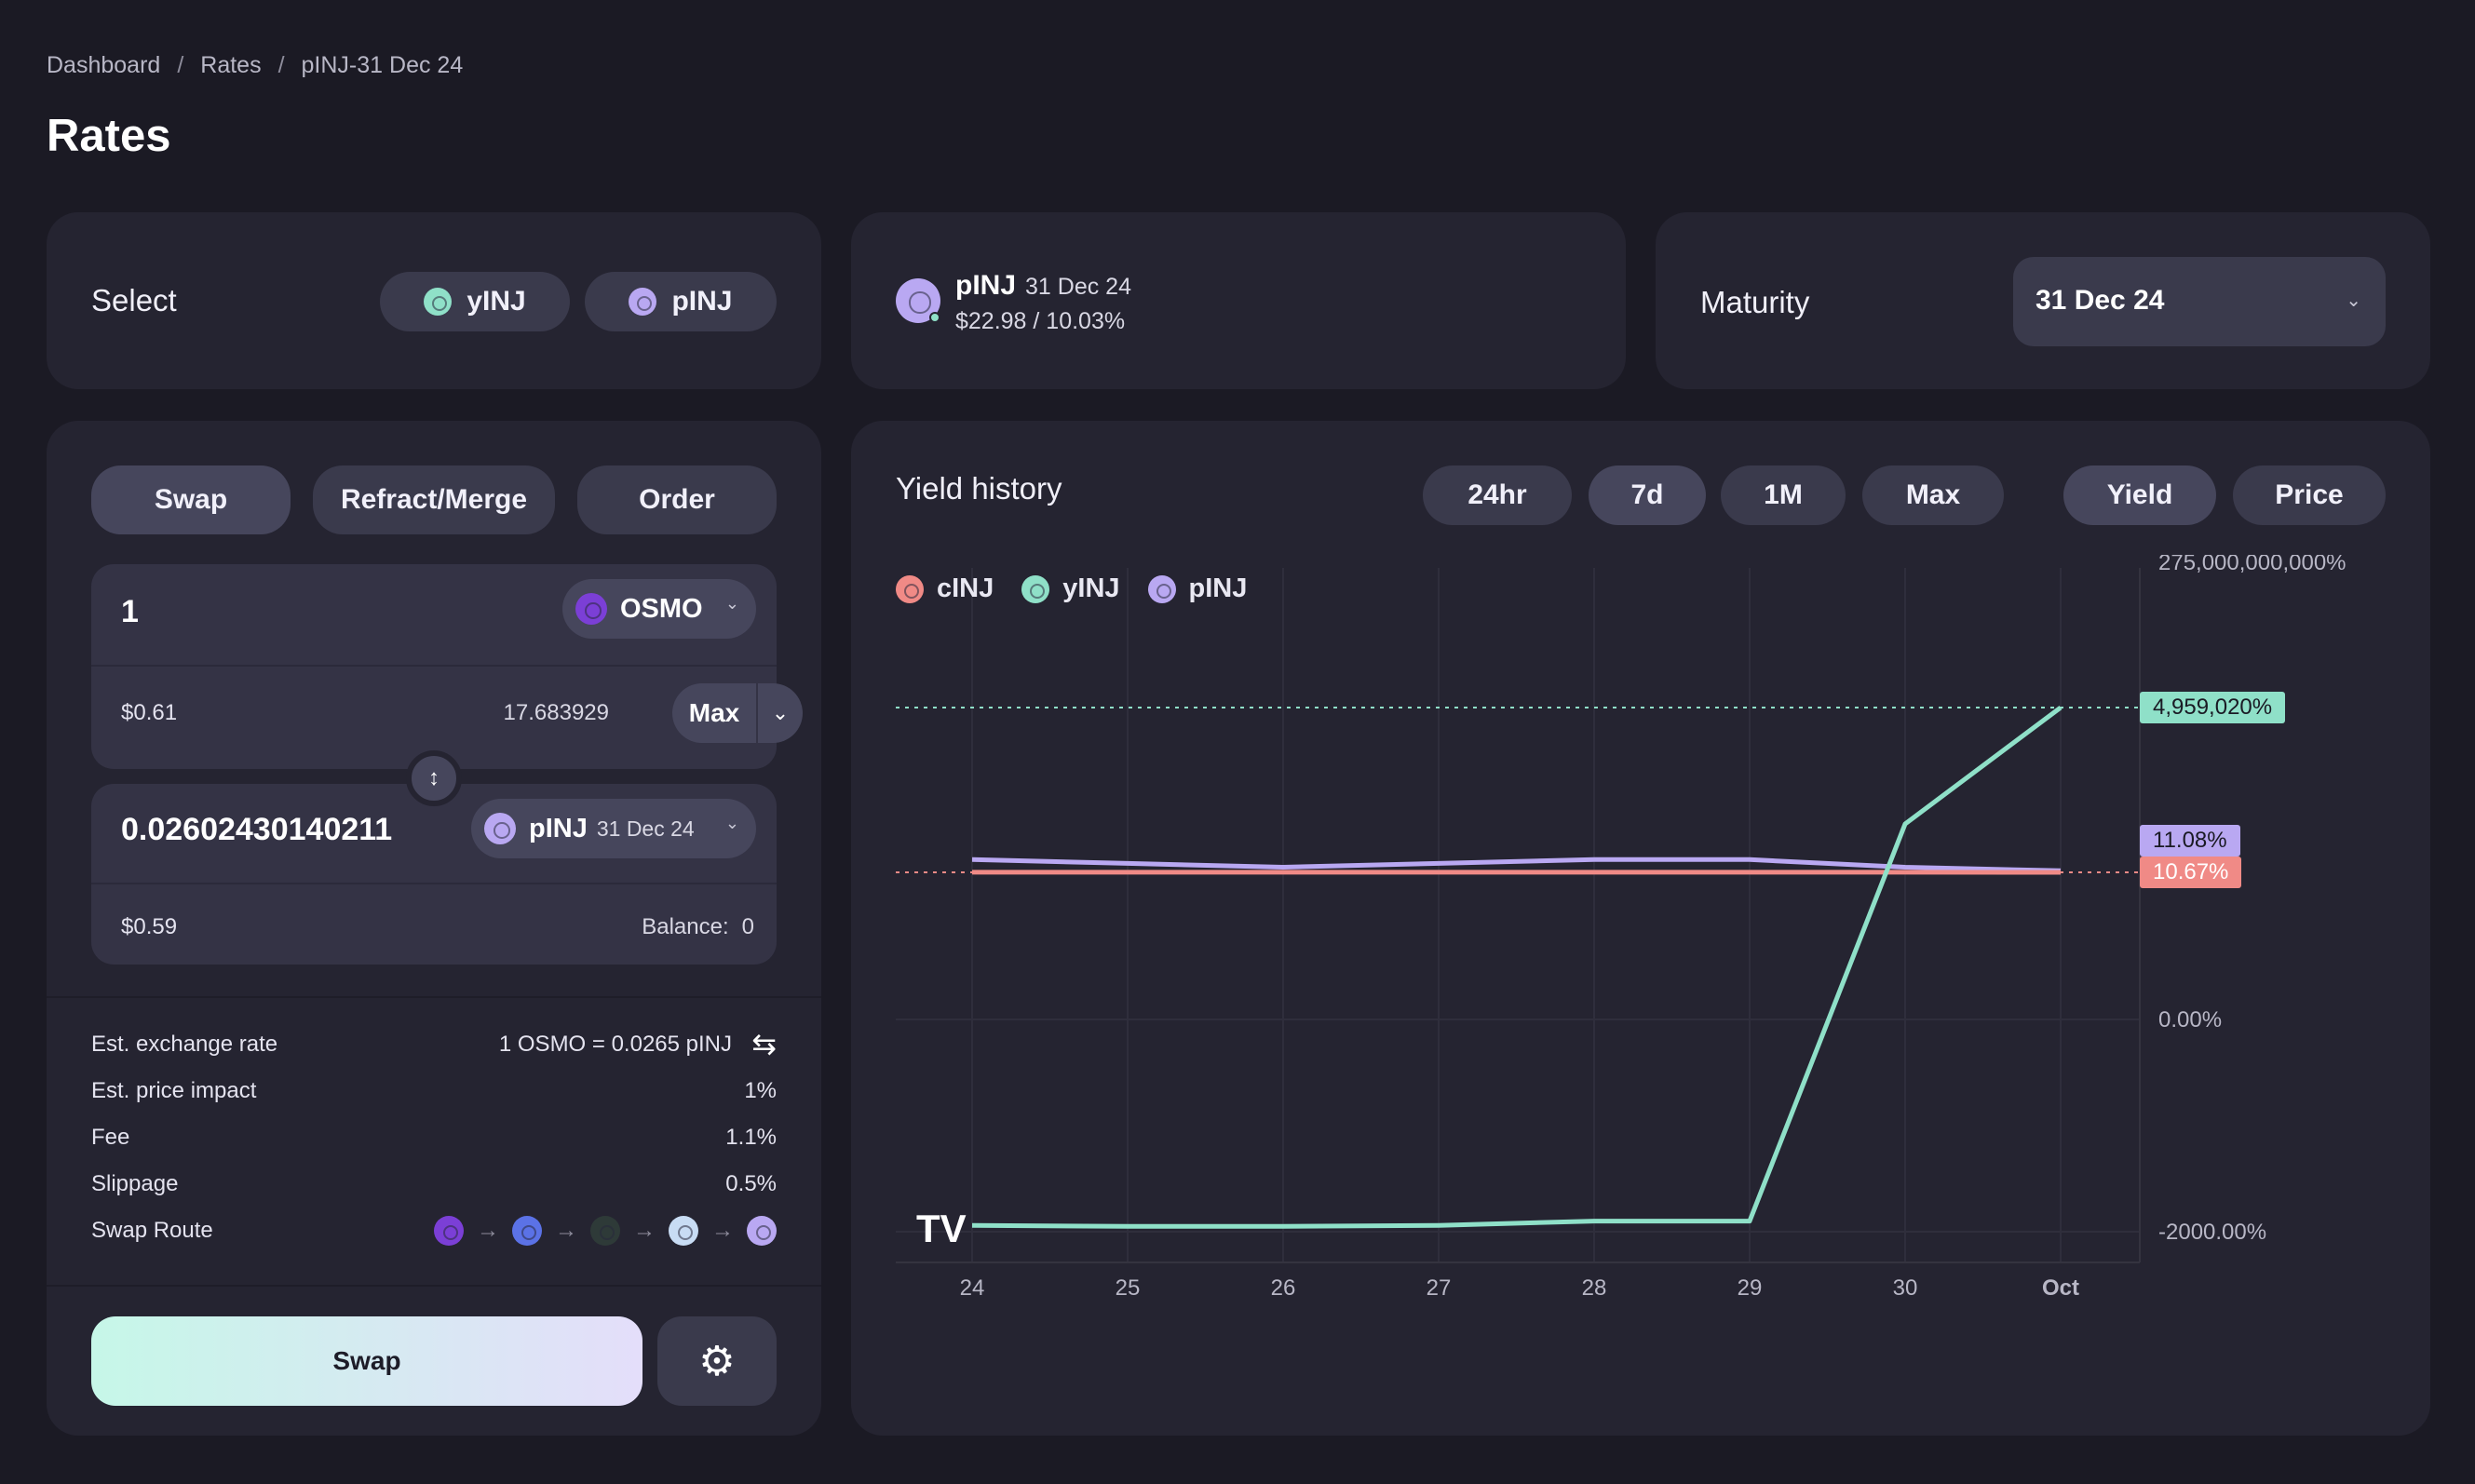  I want to click on max-dropdown-button: ⌄, so click(780, 713).